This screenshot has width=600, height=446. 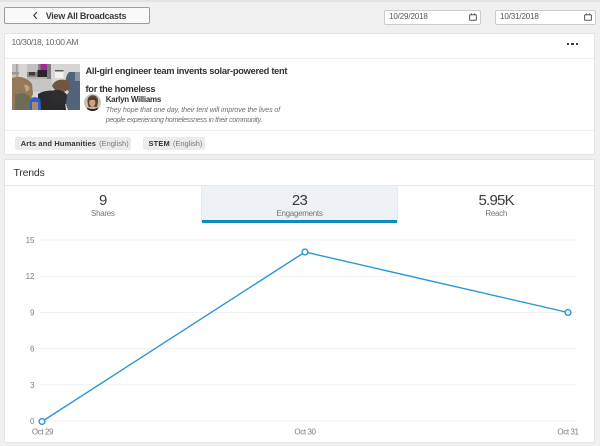 What do you see at coordinates (32, 421) in the screenshot?
I see `svg-text: 0` at bounding box center [32, 421].